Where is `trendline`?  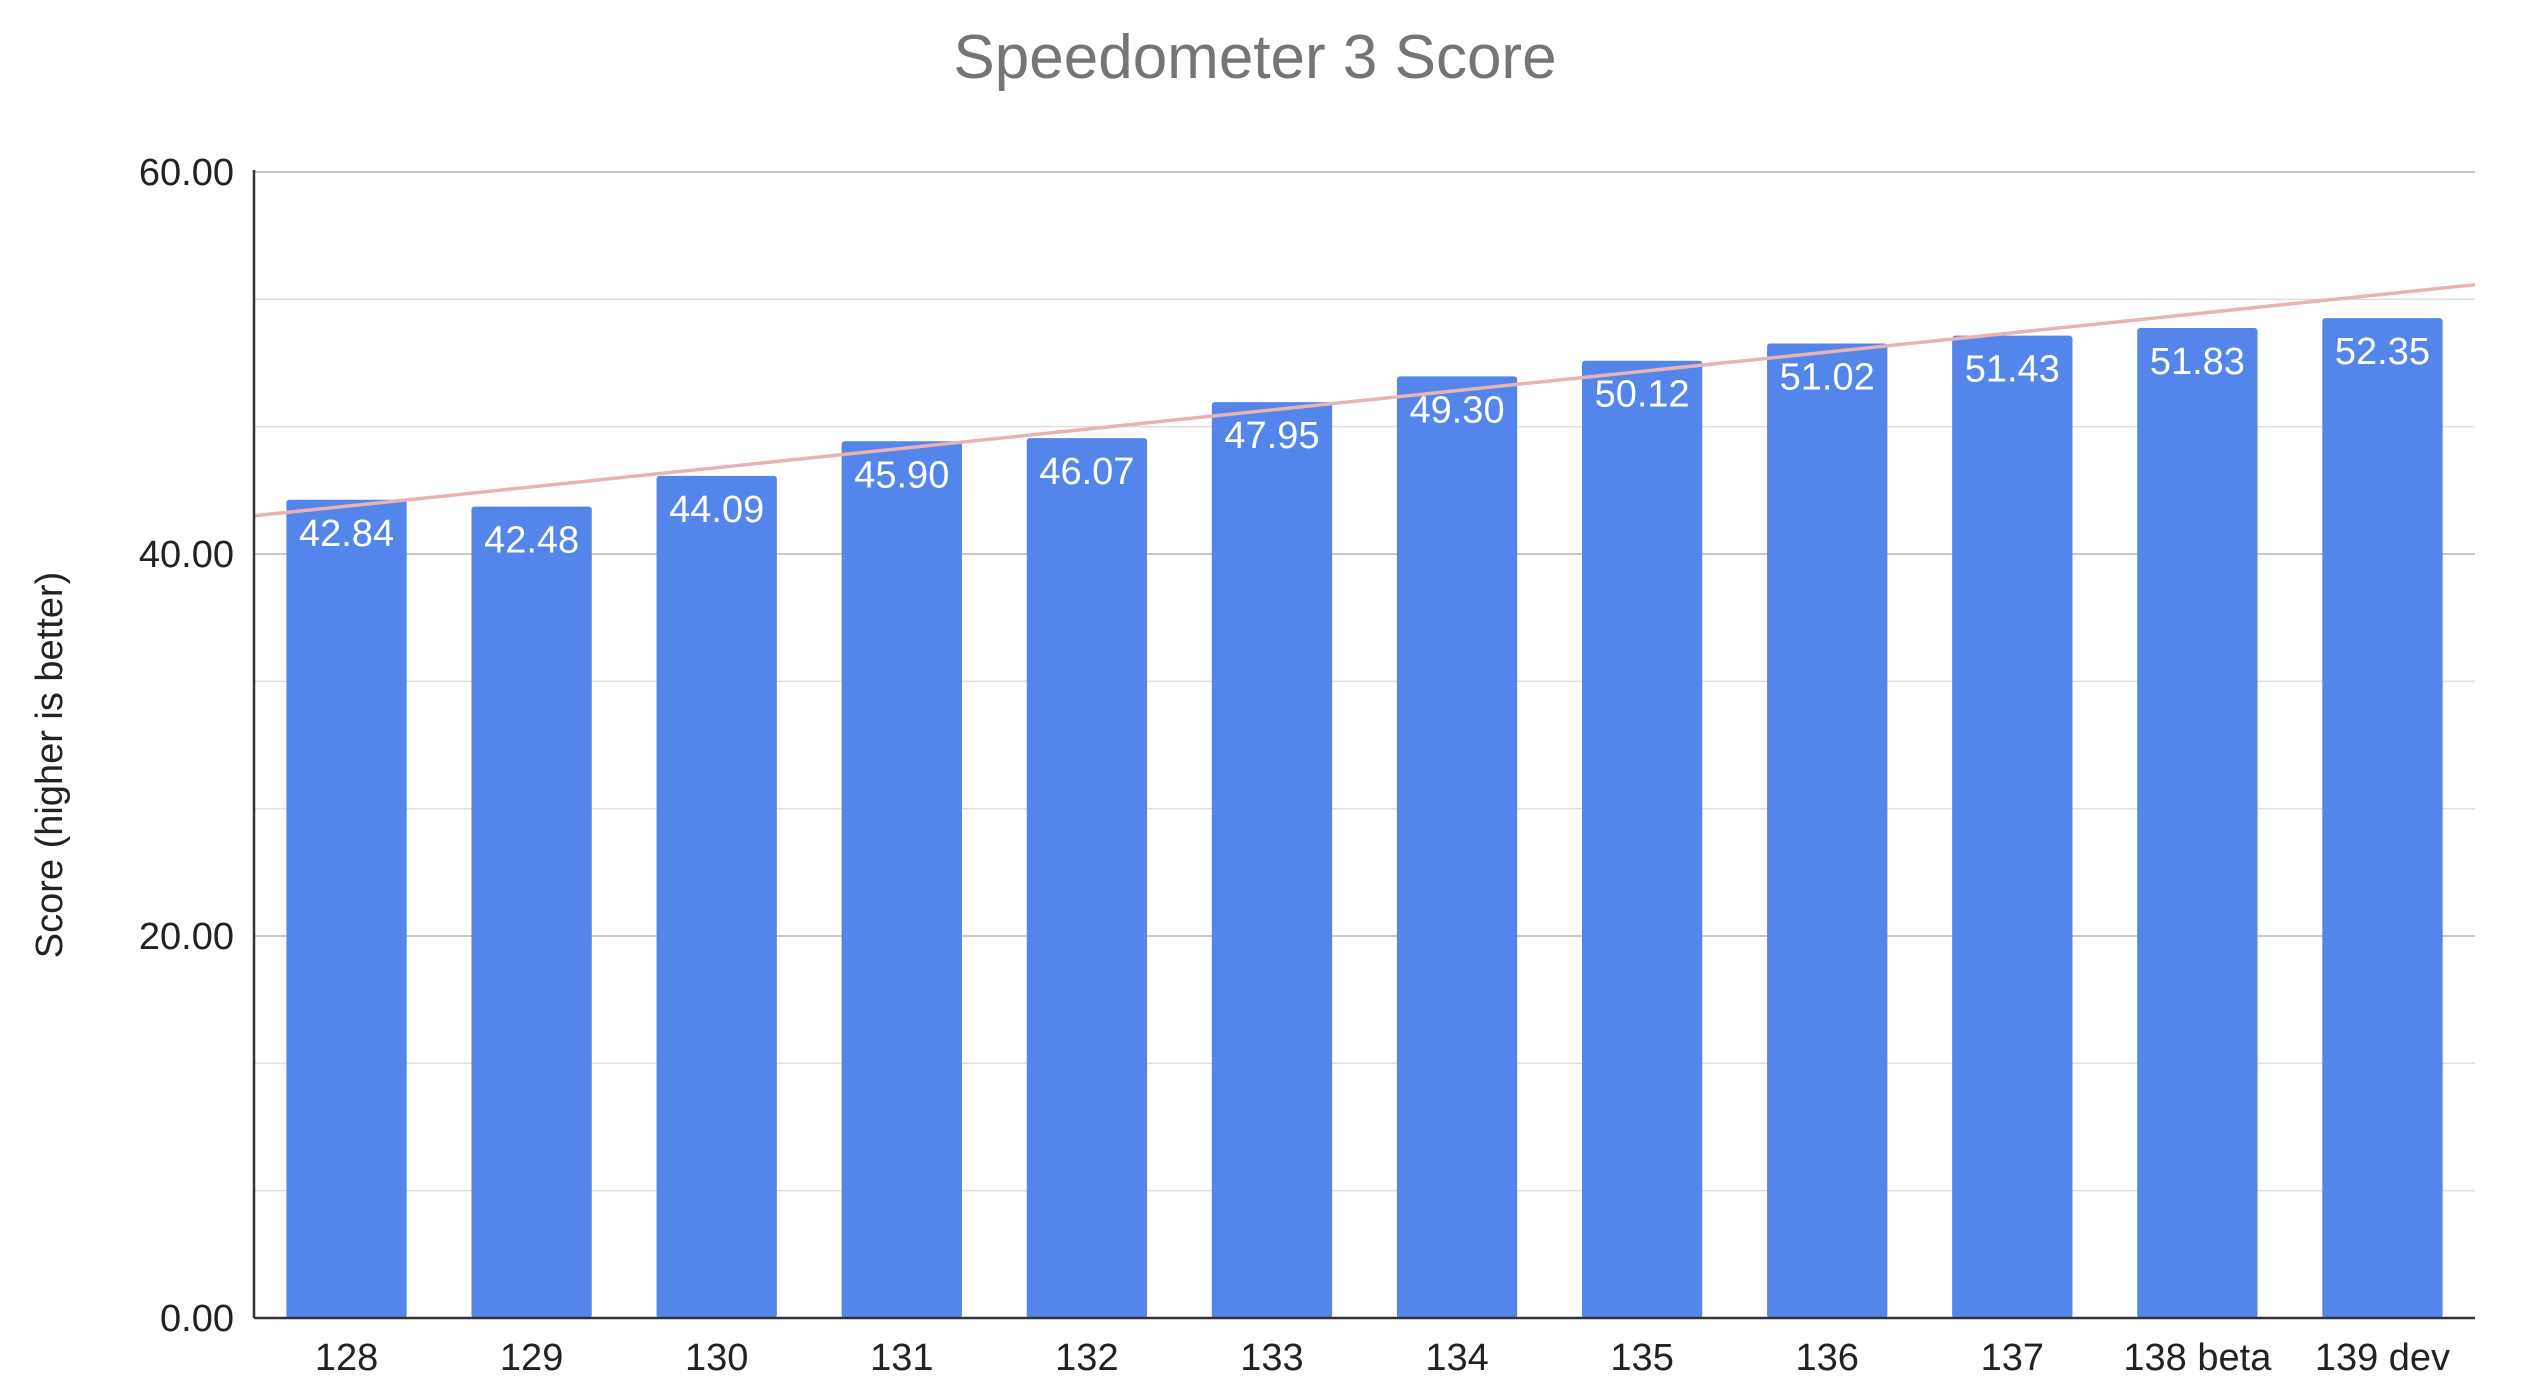
trendline is located at coordinates (1364, 400).